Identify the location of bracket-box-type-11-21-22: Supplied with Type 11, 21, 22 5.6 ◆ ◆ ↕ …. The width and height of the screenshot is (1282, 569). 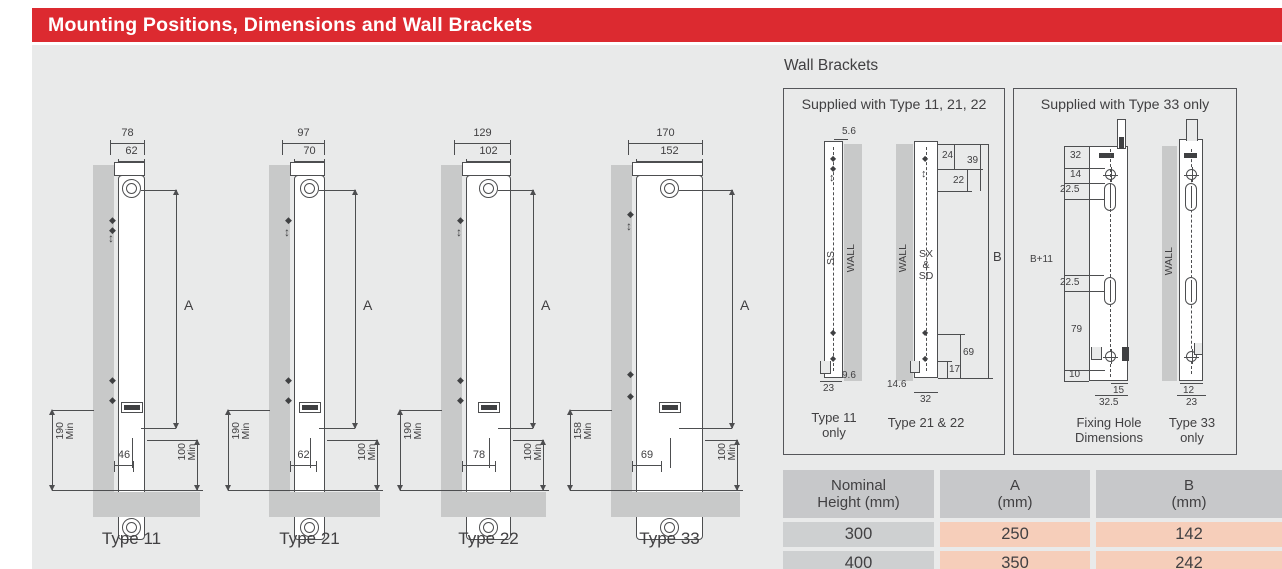
(894, 271).